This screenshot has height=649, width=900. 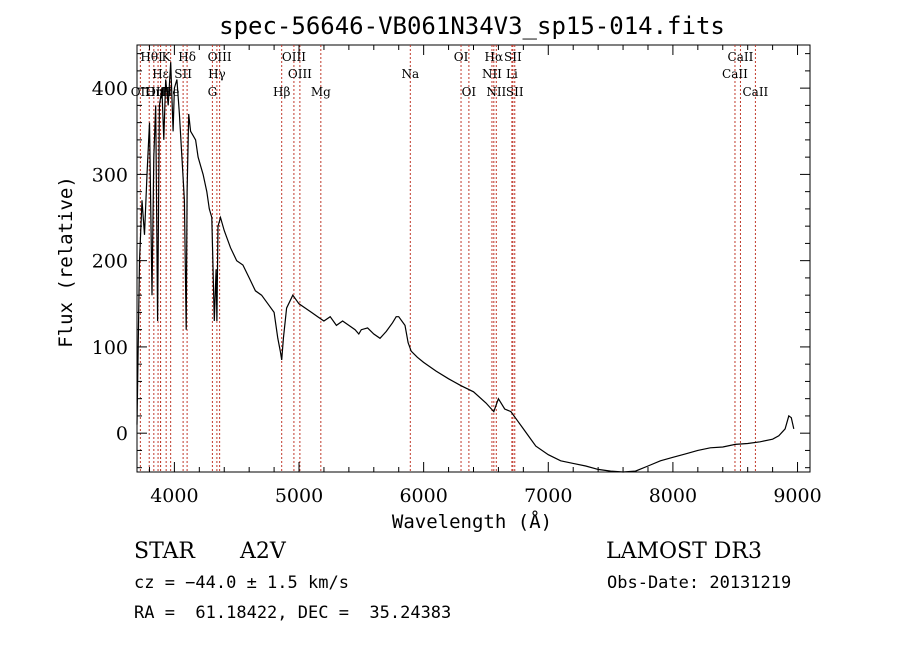 I want to click on line-label: Hθ, so click(x=149, y=57).